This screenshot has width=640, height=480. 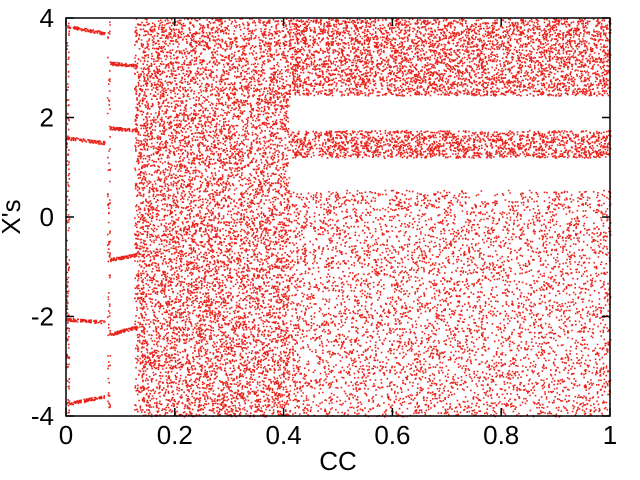 What do you see at coordinates (42, 416) in the screenshot?
I see `y-tick-label: -4` at bounding box center [42, 416].